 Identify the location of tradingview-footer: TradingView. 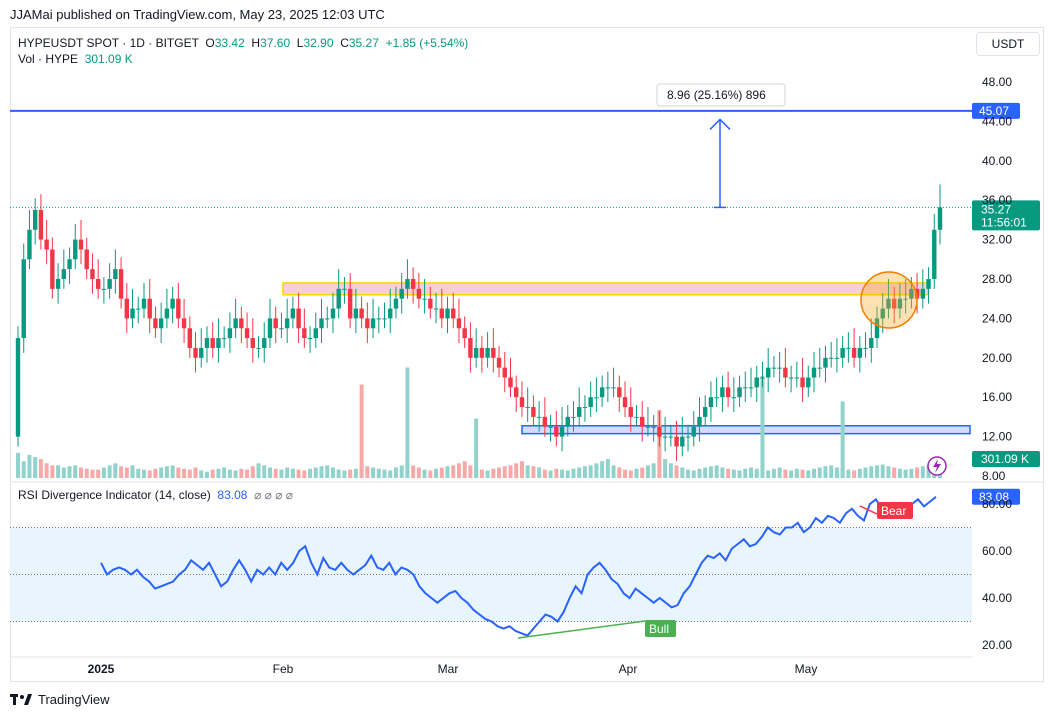
(60, 699).